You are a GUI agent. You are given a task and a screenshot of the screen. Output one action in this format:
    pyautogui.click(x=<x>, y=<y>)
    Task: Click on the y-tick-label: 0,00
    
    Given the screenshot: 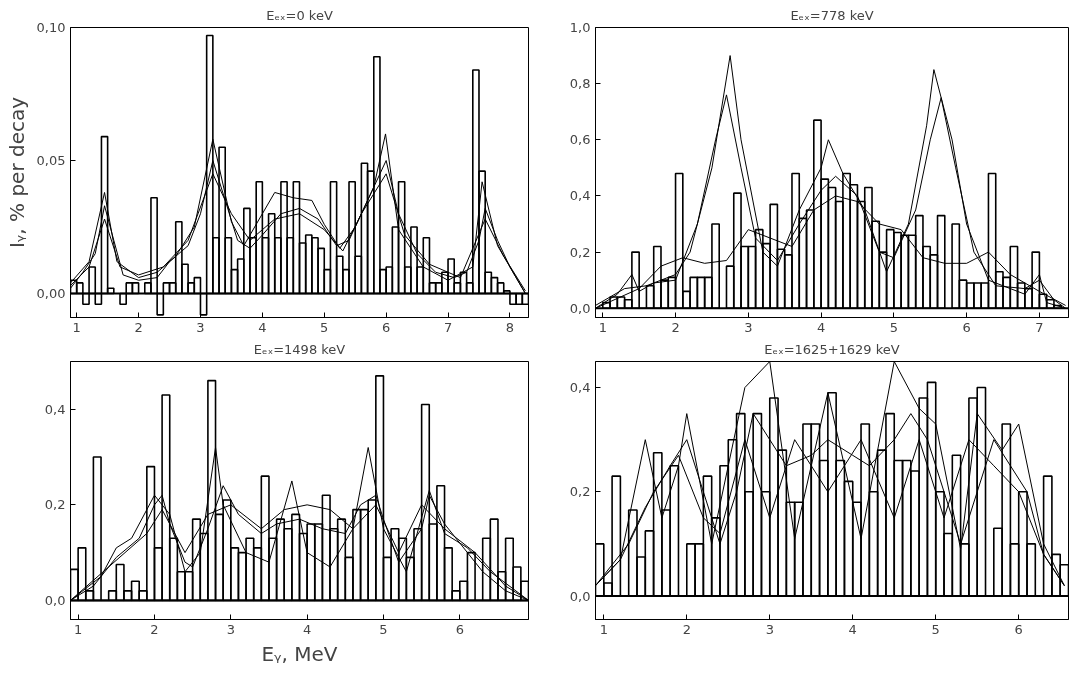 What is the action you would take?
    pyautogui.click(x=51, y=294)
    